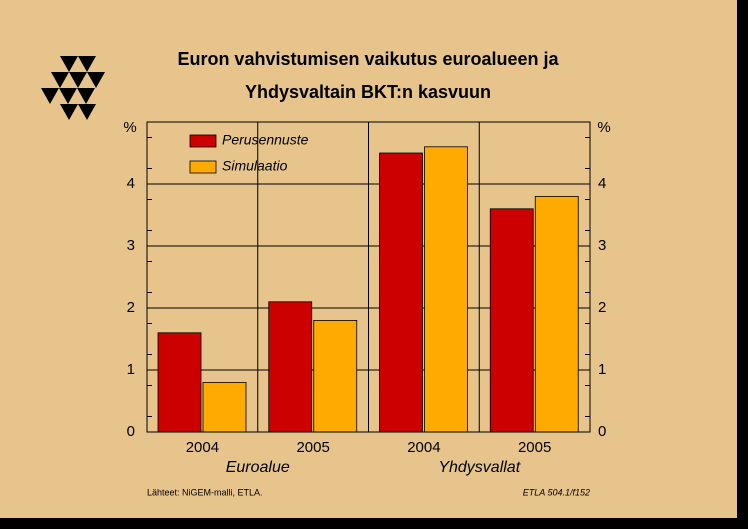 This screenshot has width=748, height=529. What do you see at coordinates (602, 245) in the screenshot?
I see `y2-tick-label: 3` at bounding box center [602, 245].